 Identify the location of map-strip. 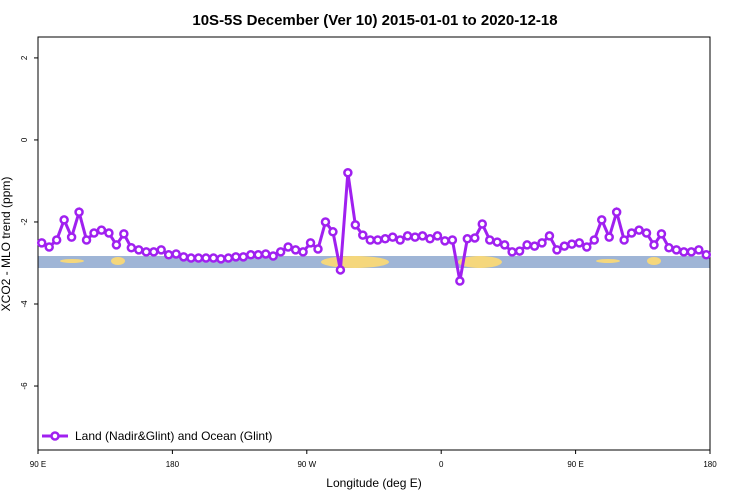
(374, 262).